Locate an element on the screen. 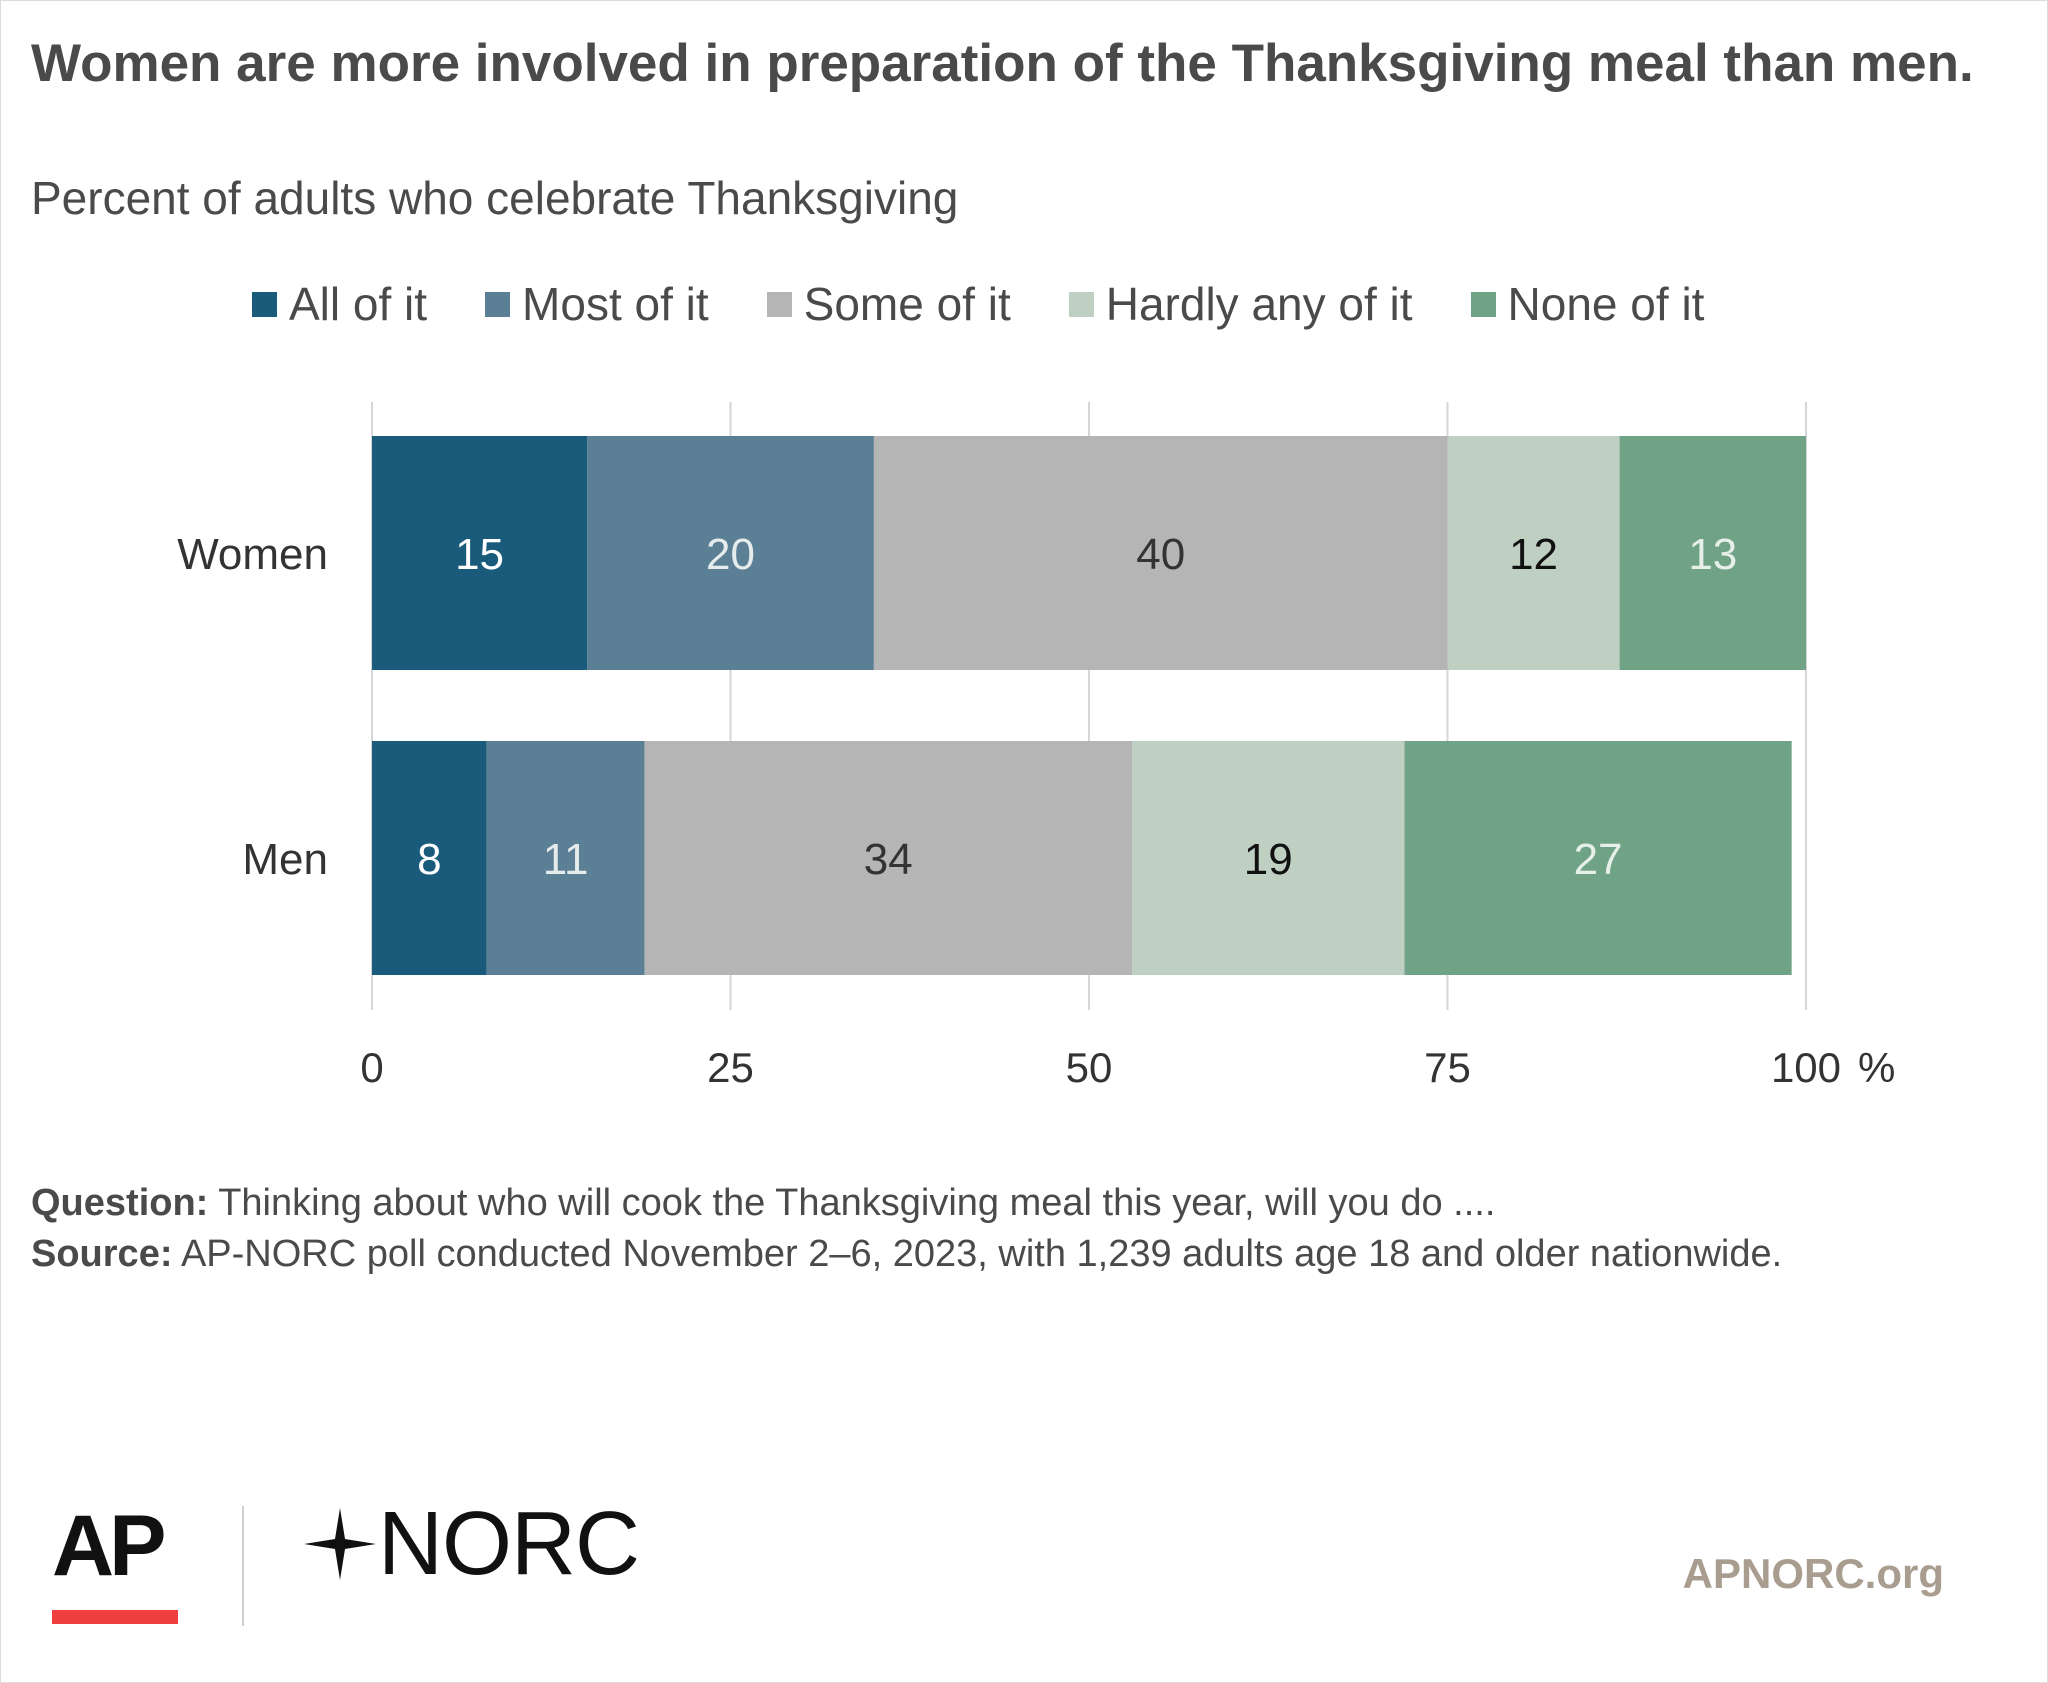  data-label: 34 is located at coordinates (888, 859).